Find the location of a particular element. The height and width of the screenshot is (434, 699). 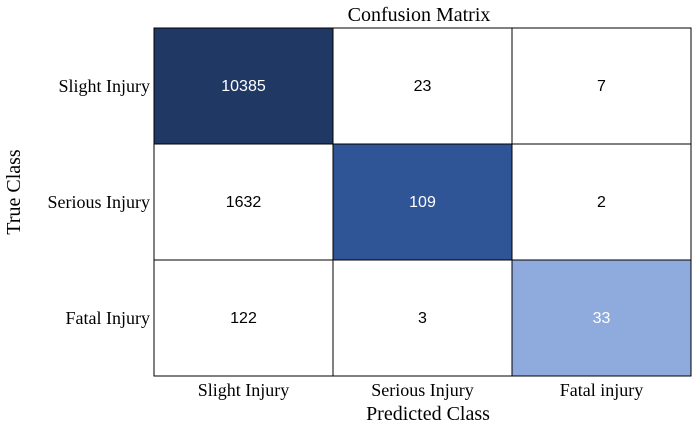

y-axis-label: True Class is located at coordinates (14, 192).